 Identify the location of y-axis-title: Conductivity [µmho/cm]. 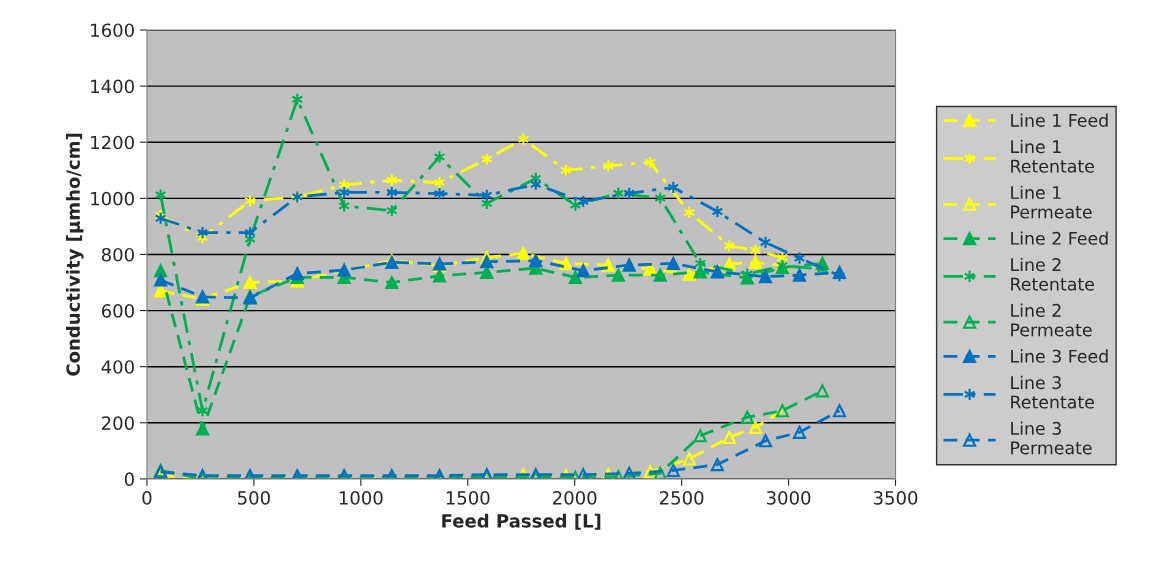
(75, 254).